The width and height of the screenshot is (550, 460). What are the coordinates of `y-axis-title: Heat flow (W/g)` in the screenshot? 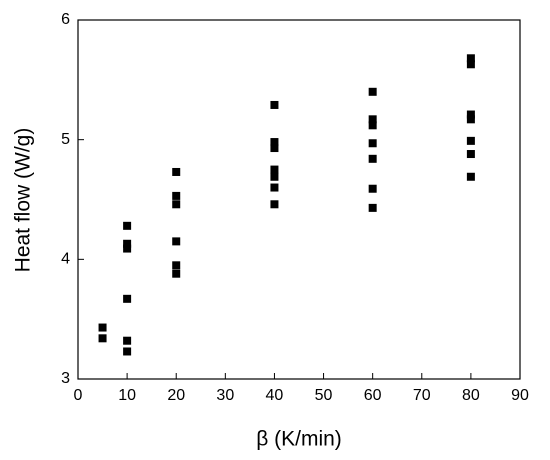 It's located at (23, 200).